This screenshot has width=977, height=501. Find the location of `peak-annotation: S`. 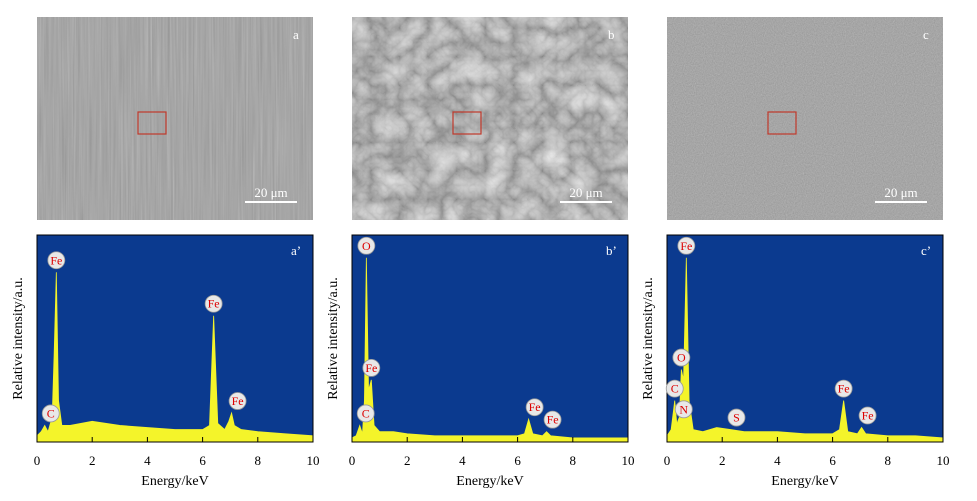

peak-annotation: S is located at coordinates (736, 417).